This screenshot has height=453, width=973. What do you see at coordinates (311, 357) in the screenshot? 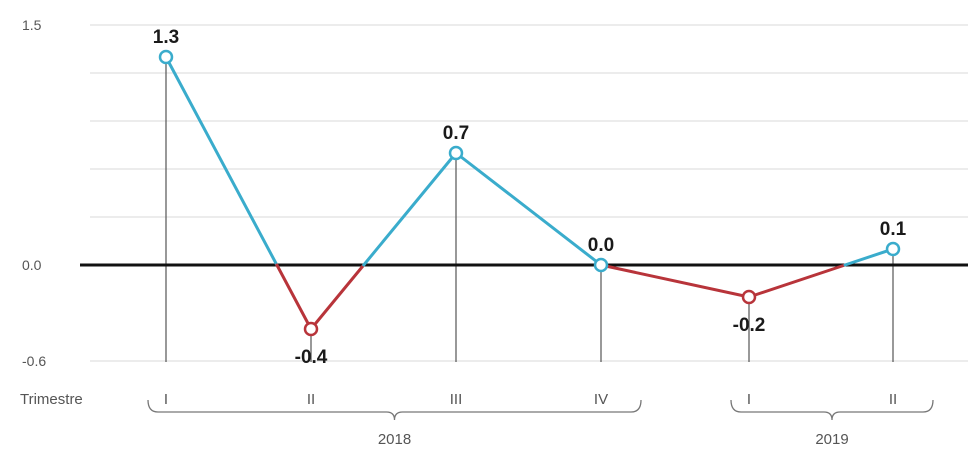
I see `data-label: -0.4` at bounding box center [311, 357].